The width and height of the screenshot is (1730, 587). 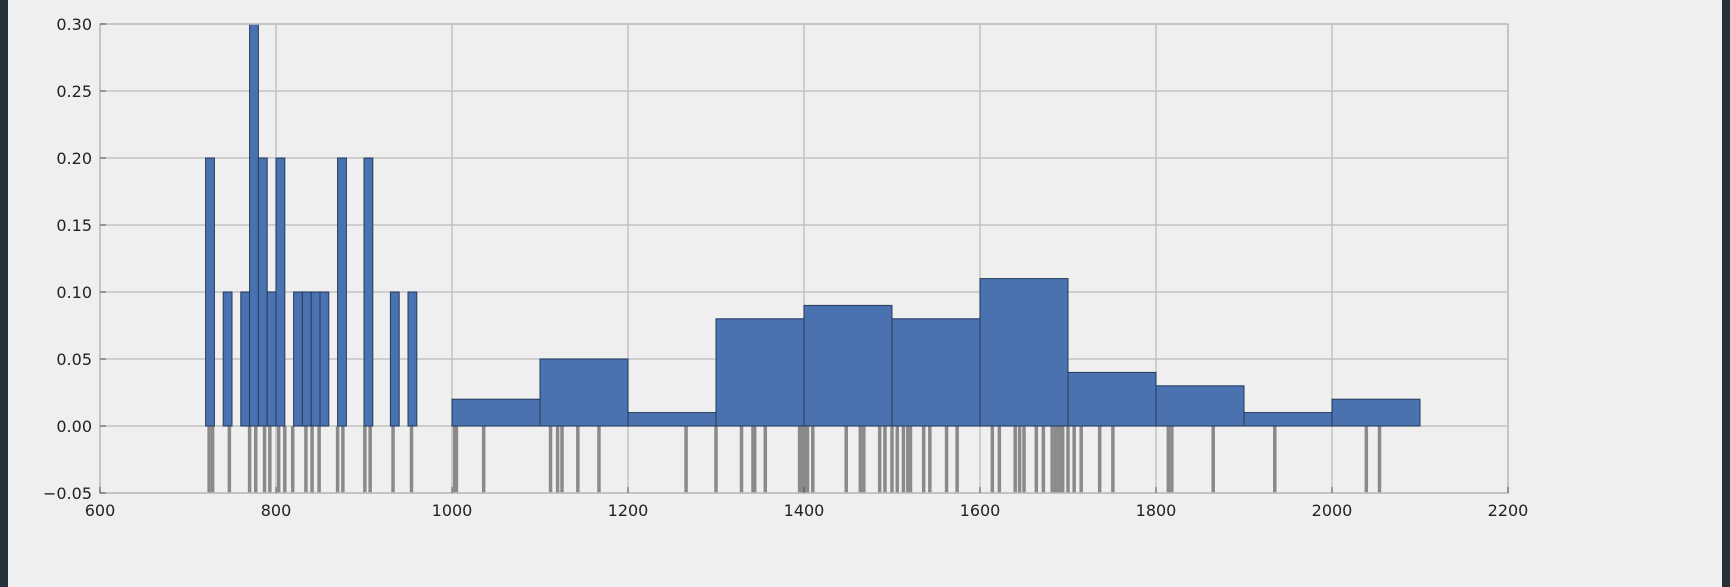 What do you see at coordinates (1508, 510) in the screenshot?
I see `x-tick-label: 2200` at bounding box center [1508, 510].